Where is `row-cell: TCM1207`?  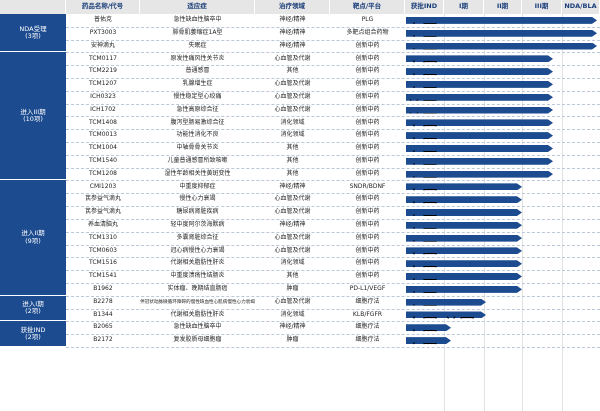 row-cell: TCM1207 is located at coordinates (103, 84).